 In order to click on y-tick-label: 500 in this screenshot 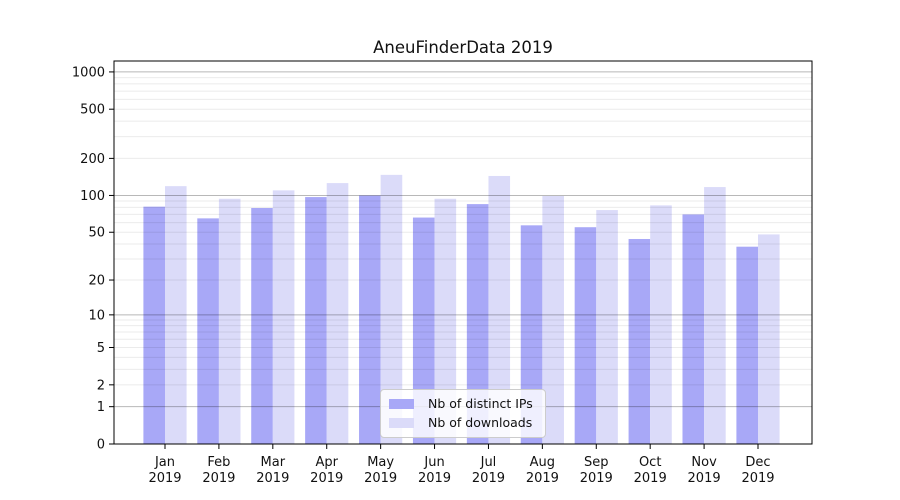, I will do `click(92, 110)`.